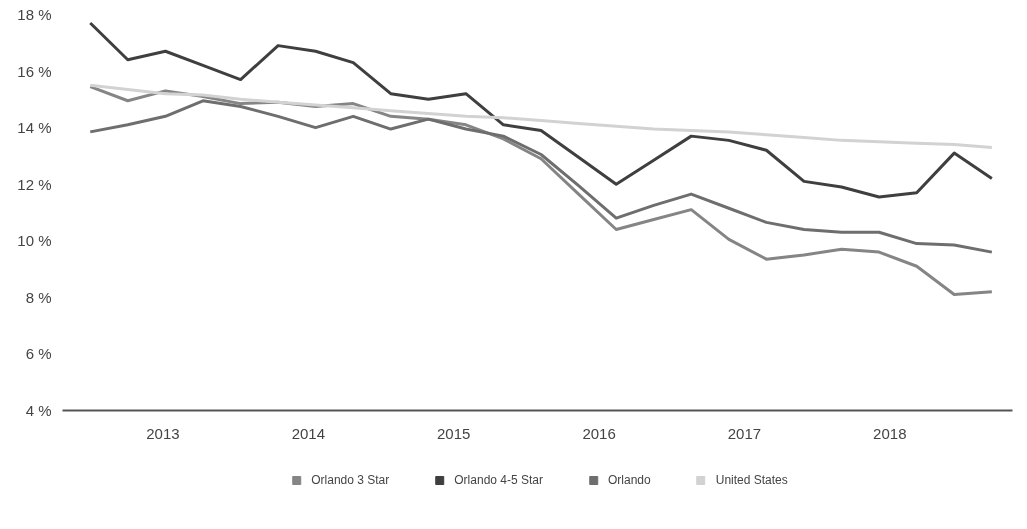  I want to click on y-tick-label: 10 %, so click(34, 241).